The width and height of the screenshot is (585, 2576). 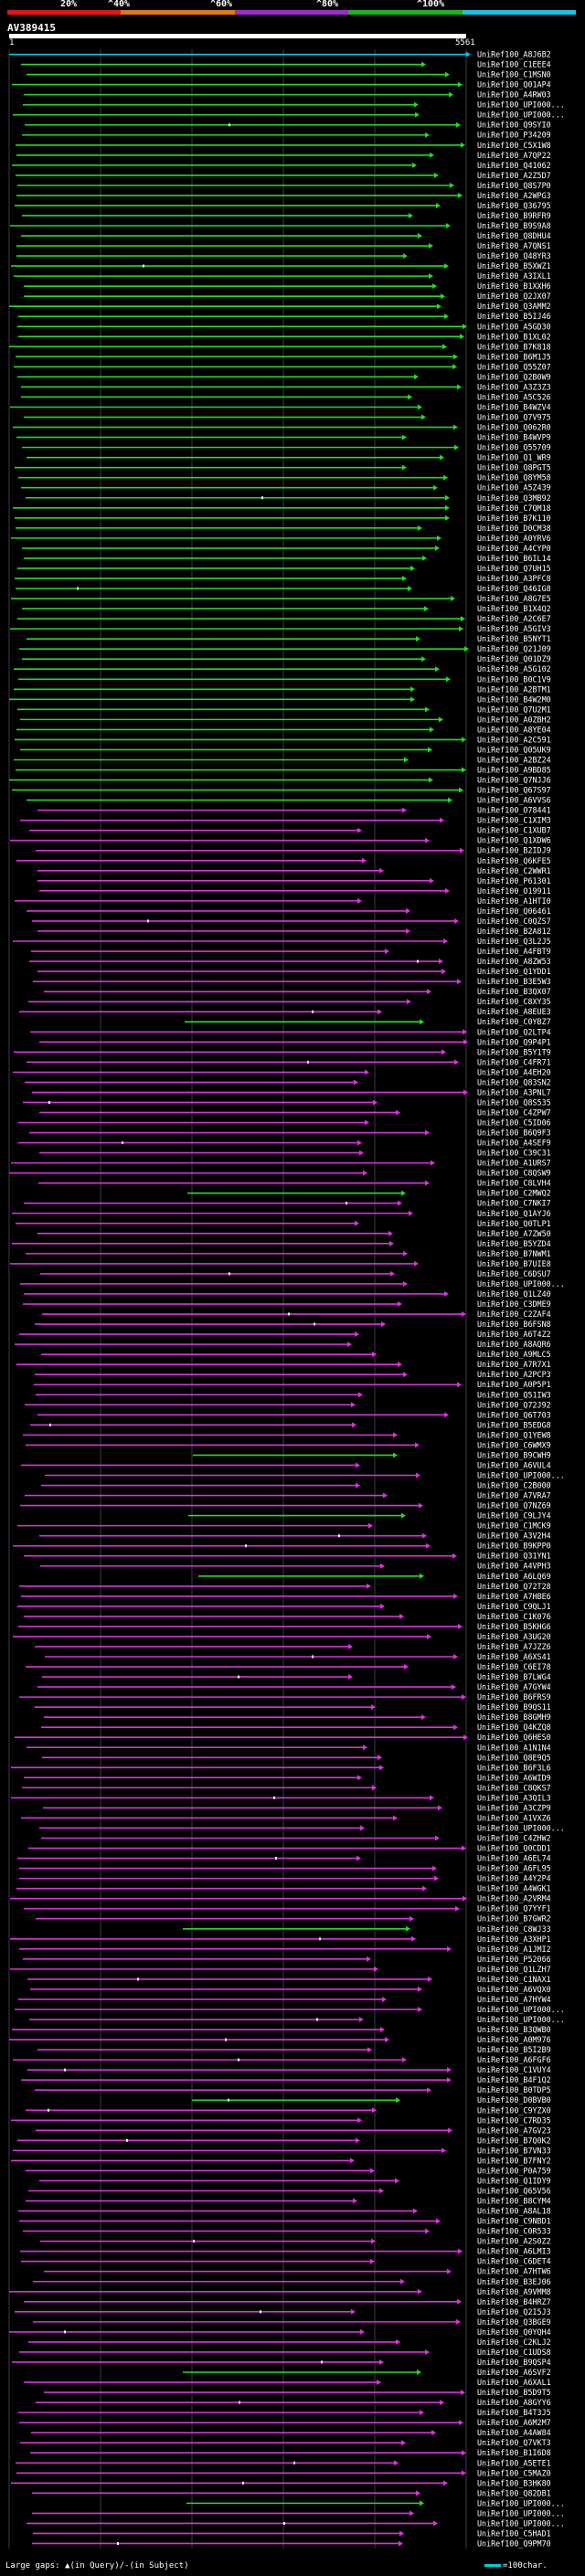 What do you see at coordinates (514, 1485) in the screenshot?
I see `hit-label: UniRef100_C2B000` at bounding box center [514, 1485].